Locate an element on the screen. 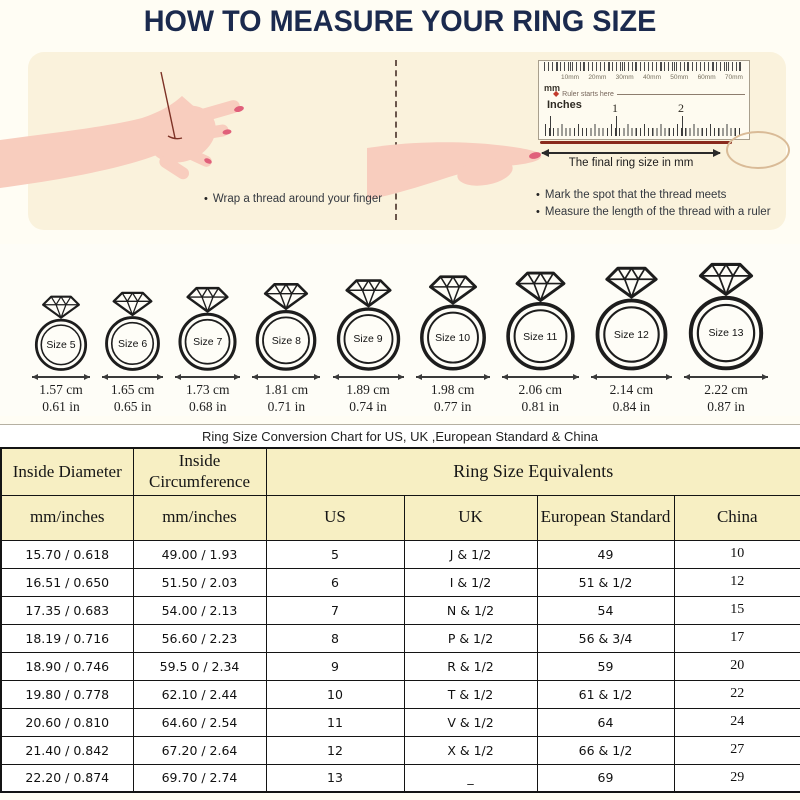  thread-loop is located at coordinates (758, 150).